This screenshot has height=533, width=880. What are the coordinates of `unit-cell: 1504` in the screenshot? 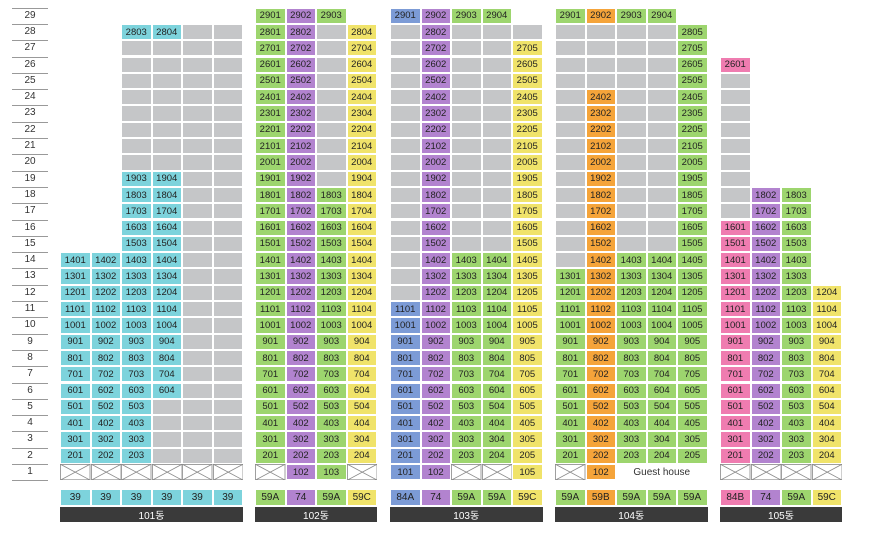 It's located at (166, 244).